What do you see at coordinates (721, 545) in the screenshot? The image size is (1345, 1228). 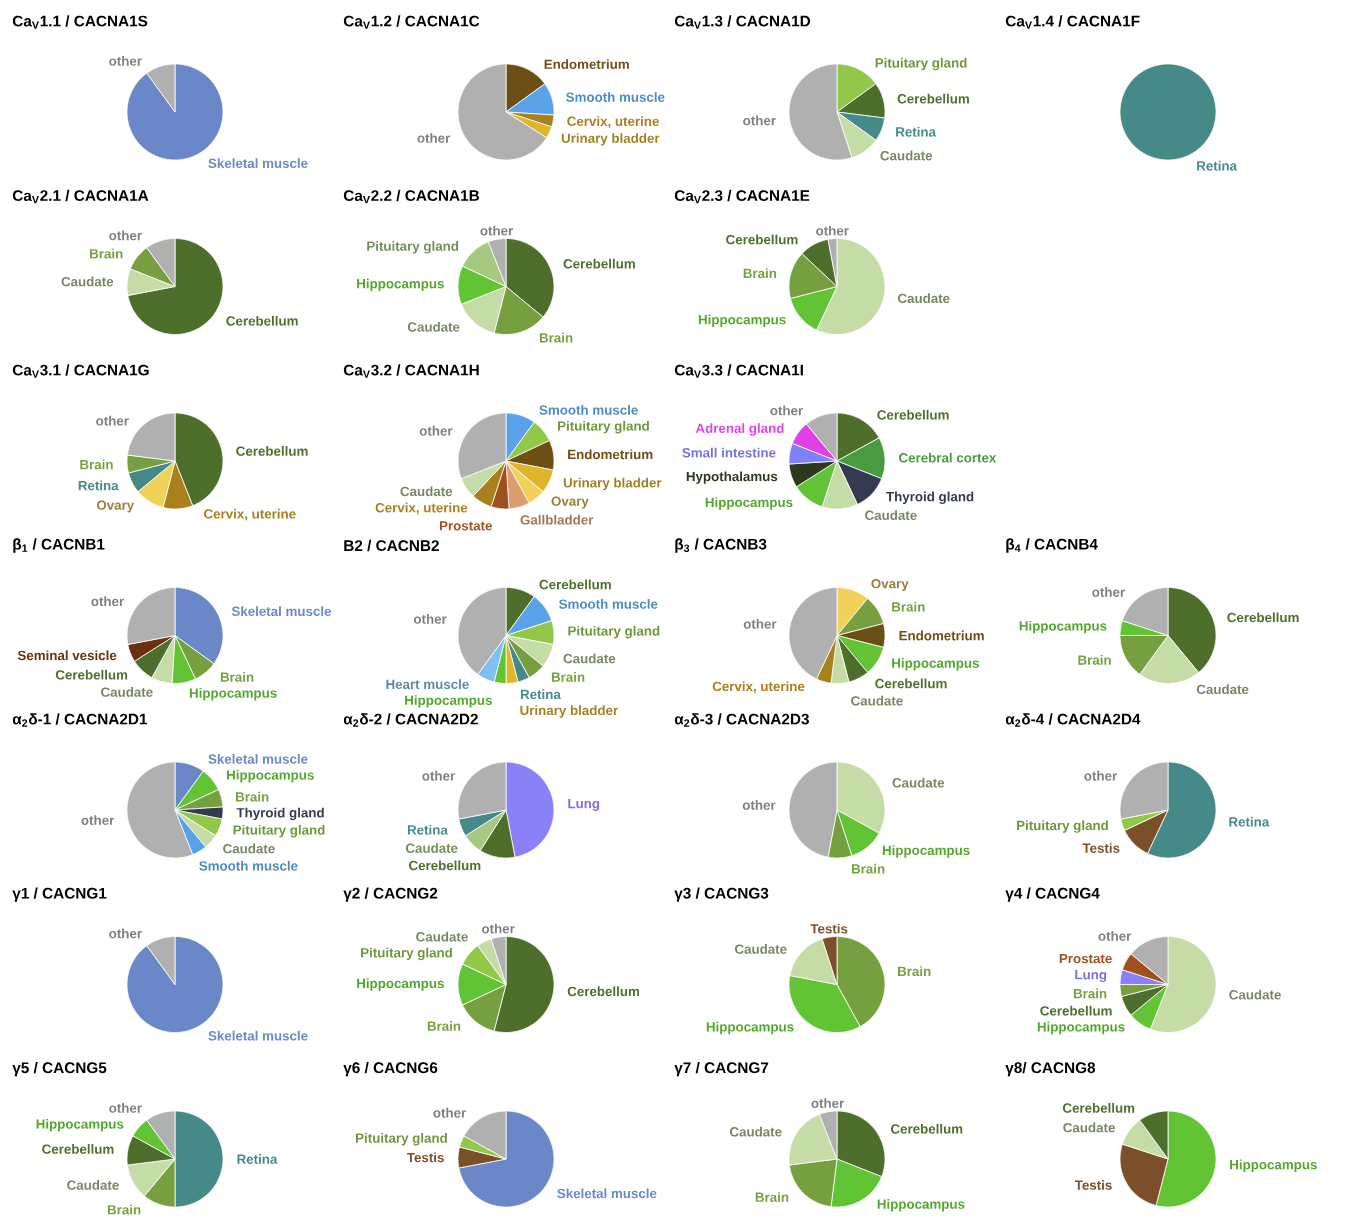 I see `chart-title: β$_{3}$ / CACNB3` at bounding box center [721, 545].